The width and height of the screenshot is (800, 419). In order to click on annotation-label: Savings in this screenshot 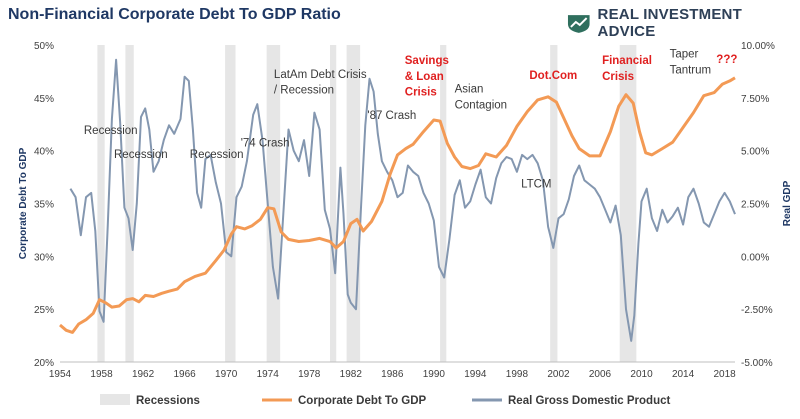, I will do `click(427, 61)`.